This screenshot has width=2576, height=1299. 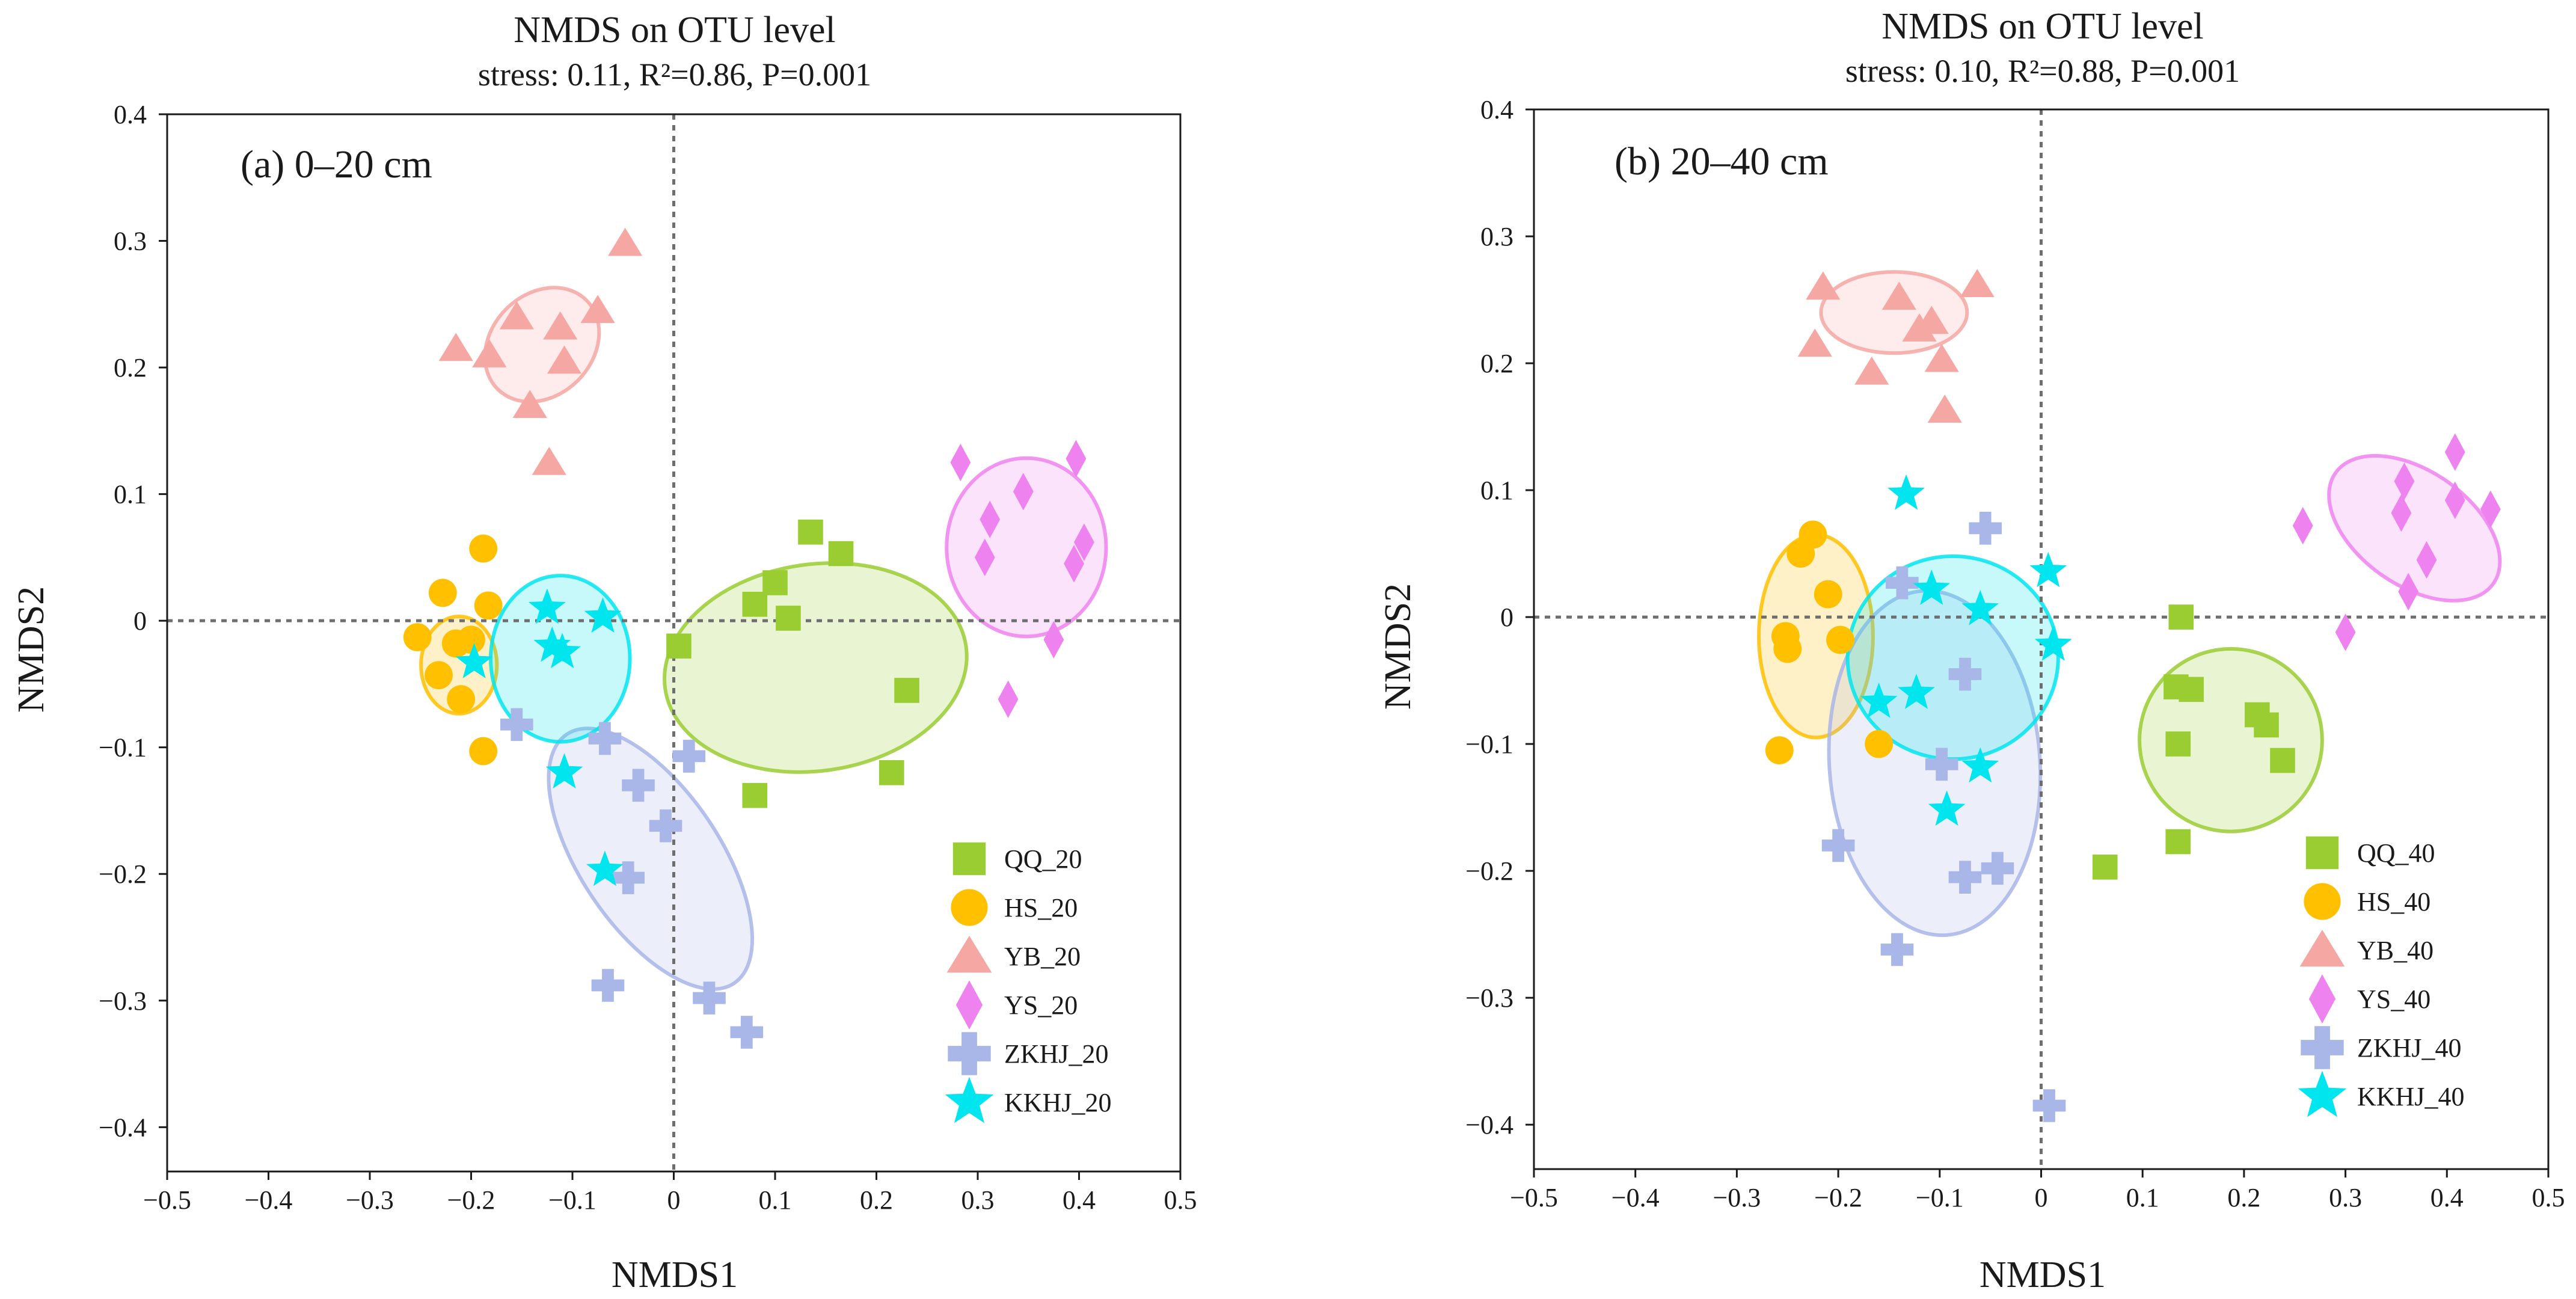 I want to click on y-tick-label: −0.3, so click(x=1489, y=998).